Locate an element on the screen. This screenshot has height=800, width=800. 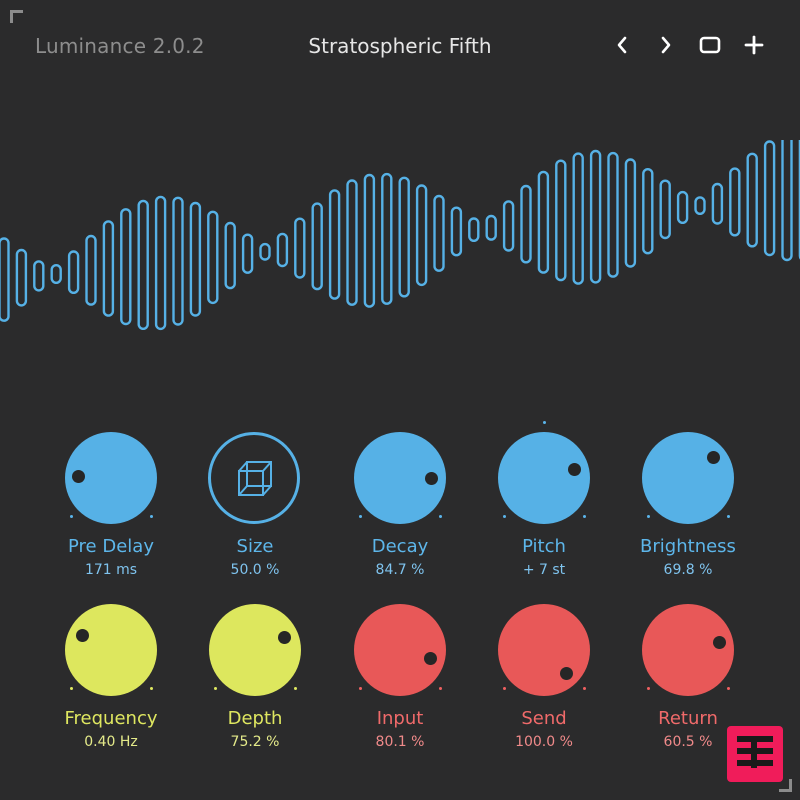
decay-value: 84.7 % is located at coordinates (400, 570).